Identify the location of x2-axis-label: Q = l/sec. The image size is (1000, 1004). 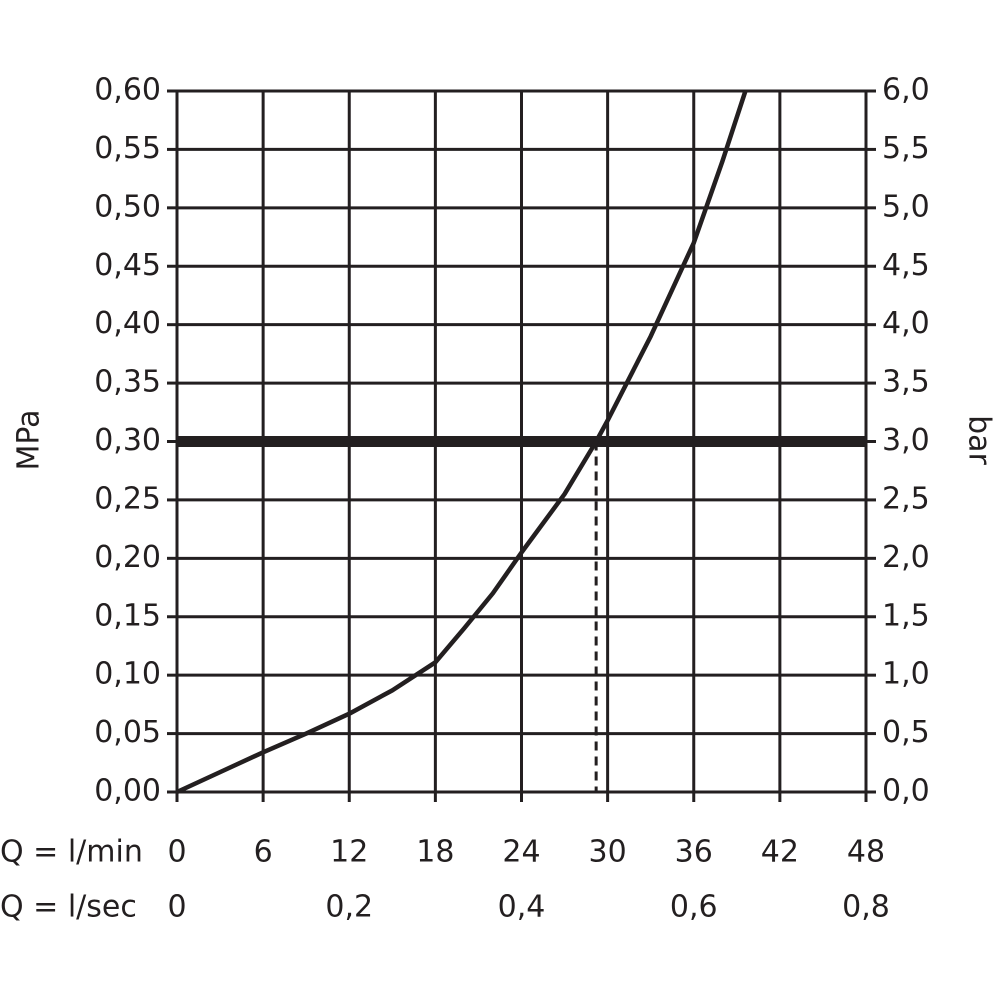
(68, 907).